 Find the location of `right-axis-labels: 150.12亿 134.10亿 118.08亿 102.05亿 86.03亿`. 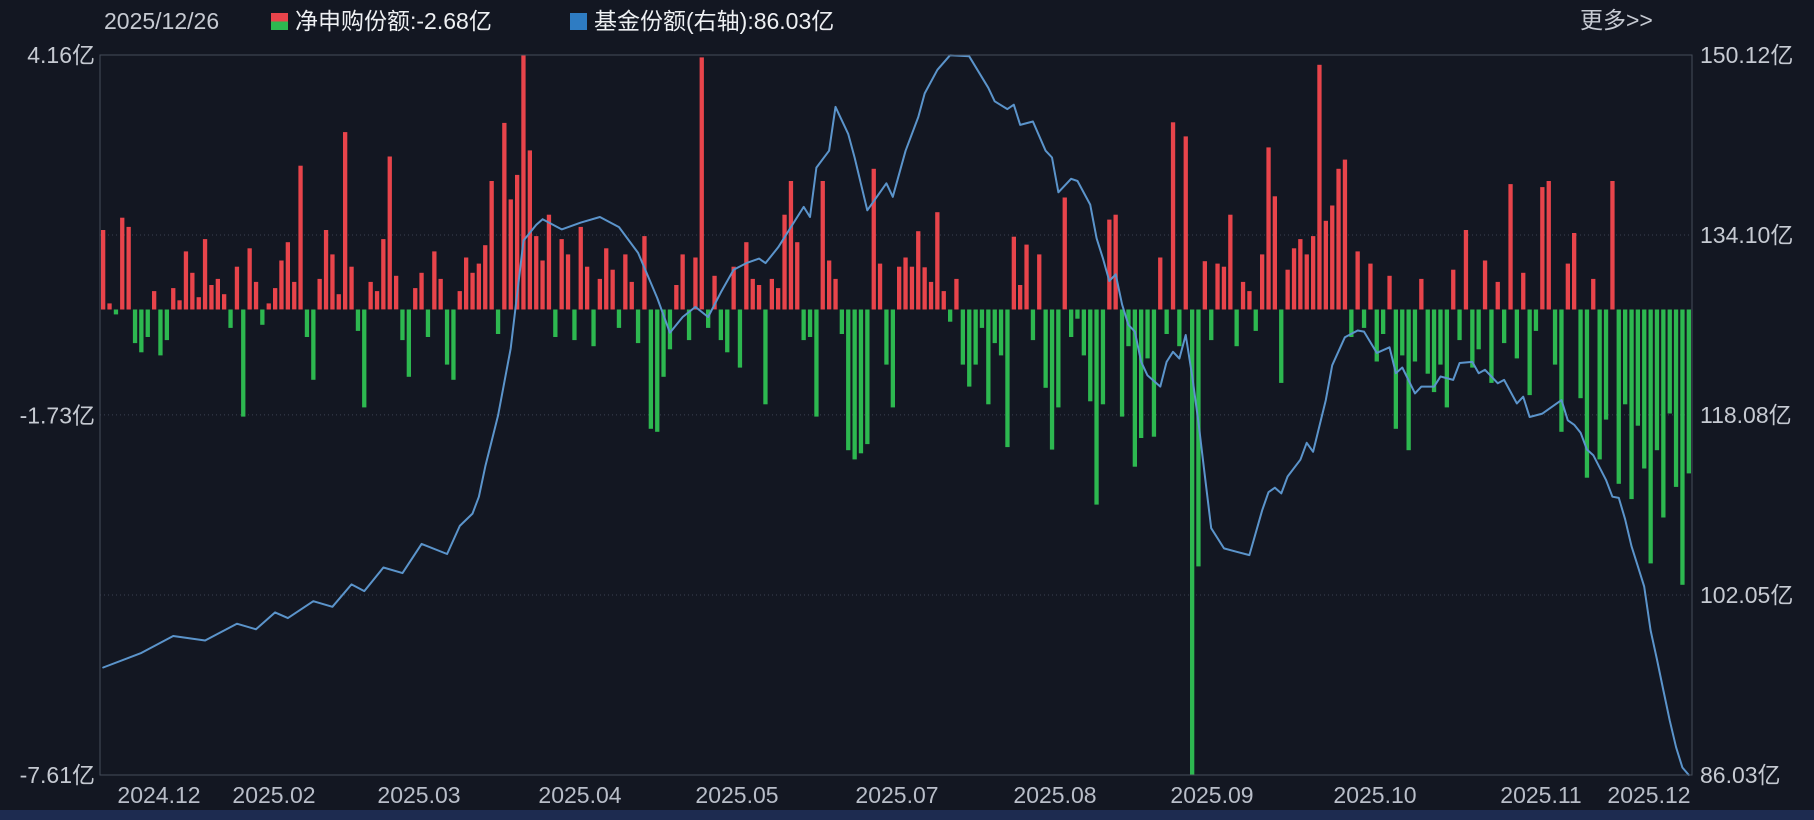

right-axis-labels: 150.12亿 134.10亿 118.08亿 102.05亿 86.03亿 is located at coordinates (1746, 415).